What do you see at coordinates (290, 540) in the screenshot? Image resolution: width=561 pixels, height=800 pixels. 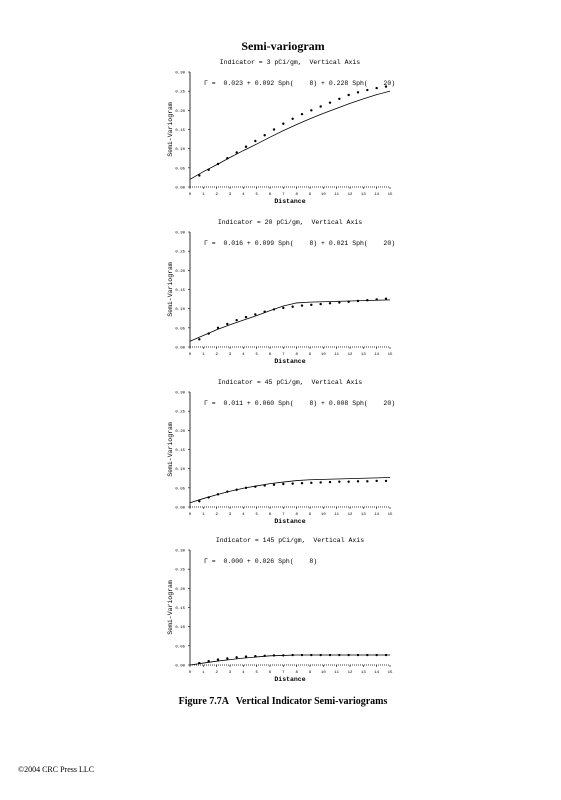 I see `chart-title: Indicator = 145 pCi/gm, Vertical Axis` at bounding box center [290, 540].